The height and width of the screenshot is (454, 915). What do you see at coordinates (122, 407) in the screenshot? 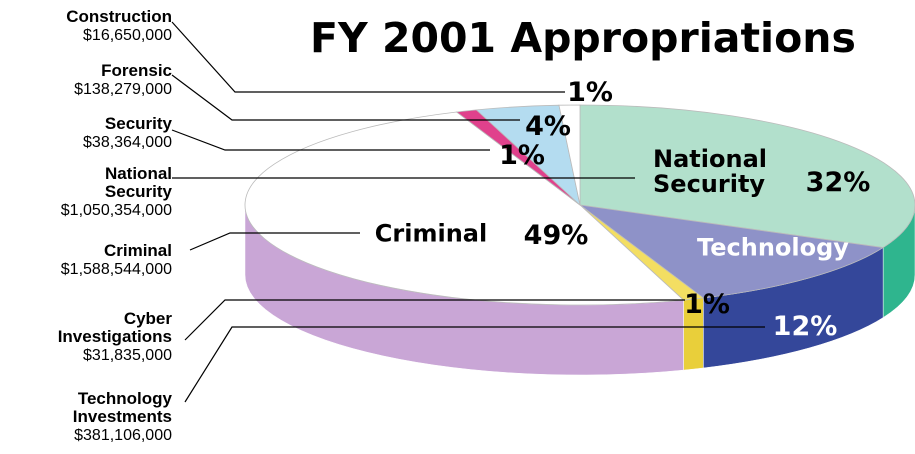
I see `category-name: Technology Investments` at bounding box center [122, 407].